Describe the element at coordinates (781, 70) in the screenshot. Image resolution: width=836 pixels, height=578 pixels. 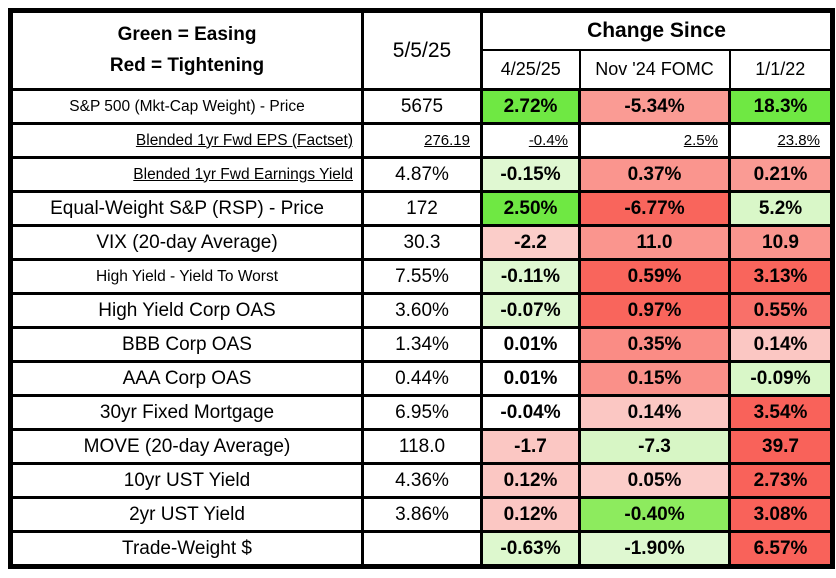
I see `column-header-1-1-22: 1/1/22` at that location.